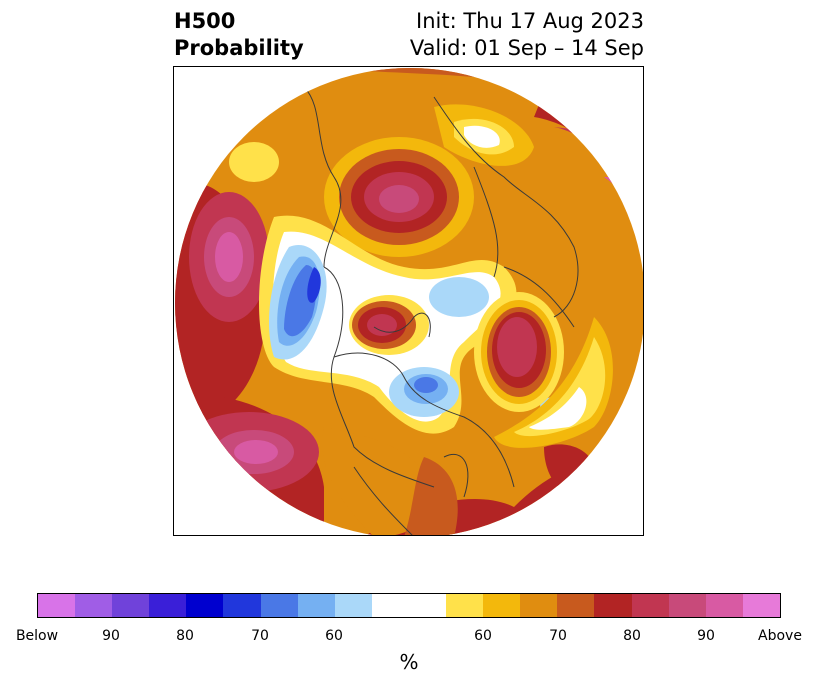  I want to click on colorbar, so click(409, 605).